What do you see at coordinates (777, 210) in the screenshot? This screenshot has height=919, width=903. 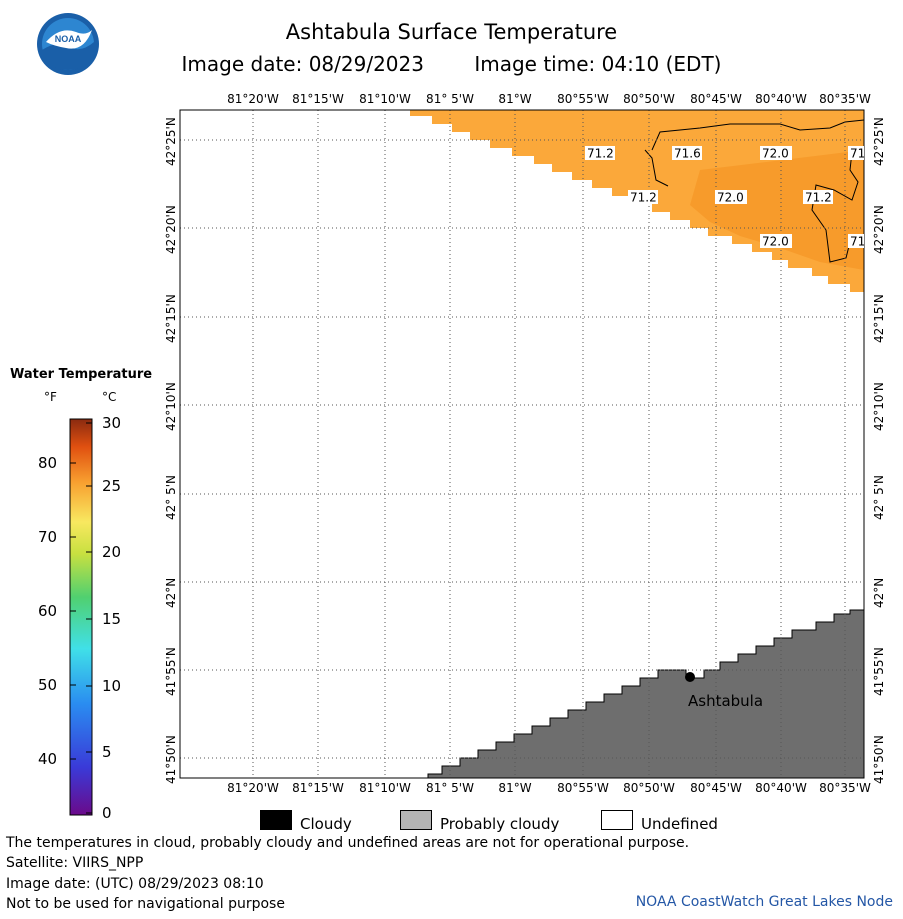 I see `warmer-water-patch` at bounding box center [777, 210].